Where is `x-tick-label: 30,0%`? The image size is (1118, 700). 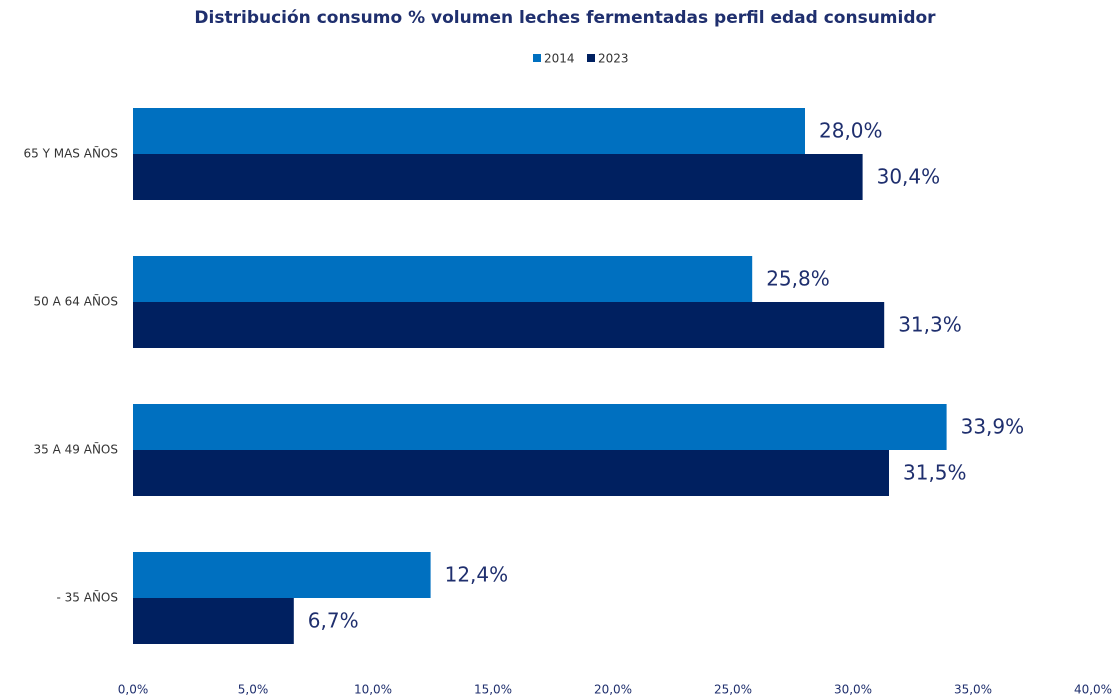 x-tick-label: 30,0% is located at coordinates (853, 690).